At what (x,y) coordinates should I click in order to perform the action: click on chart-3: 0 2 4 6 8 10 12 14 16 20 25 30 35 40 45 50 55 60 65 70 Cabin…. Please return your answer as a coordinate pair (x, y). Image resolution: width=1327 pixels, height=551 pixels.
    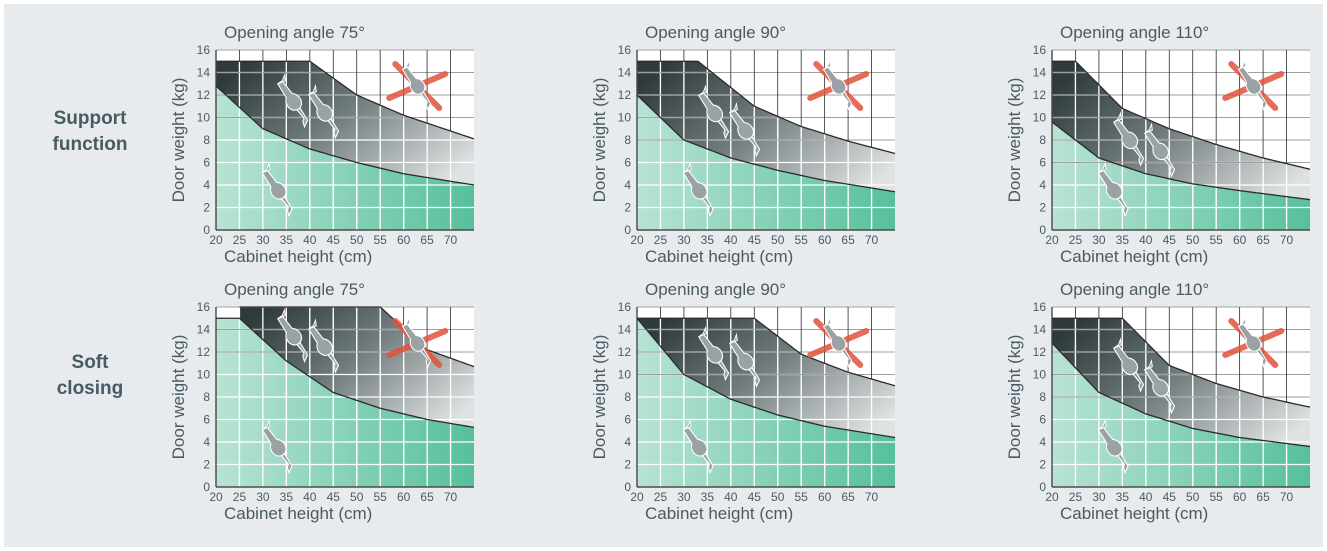
    Looking at the image, I should click on (322, 401).